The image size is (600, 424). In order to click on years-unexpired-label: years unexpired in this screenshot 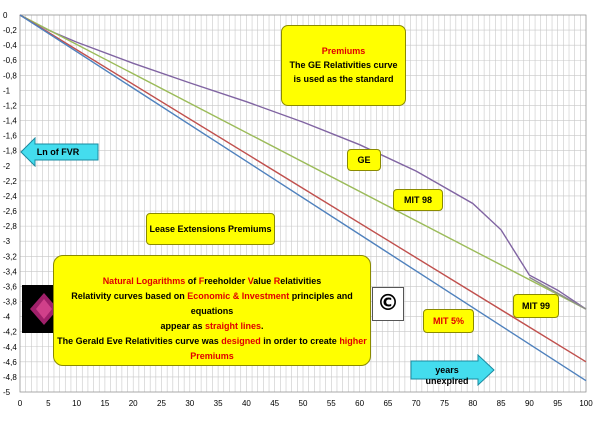, I will do `click(447, 375)`.